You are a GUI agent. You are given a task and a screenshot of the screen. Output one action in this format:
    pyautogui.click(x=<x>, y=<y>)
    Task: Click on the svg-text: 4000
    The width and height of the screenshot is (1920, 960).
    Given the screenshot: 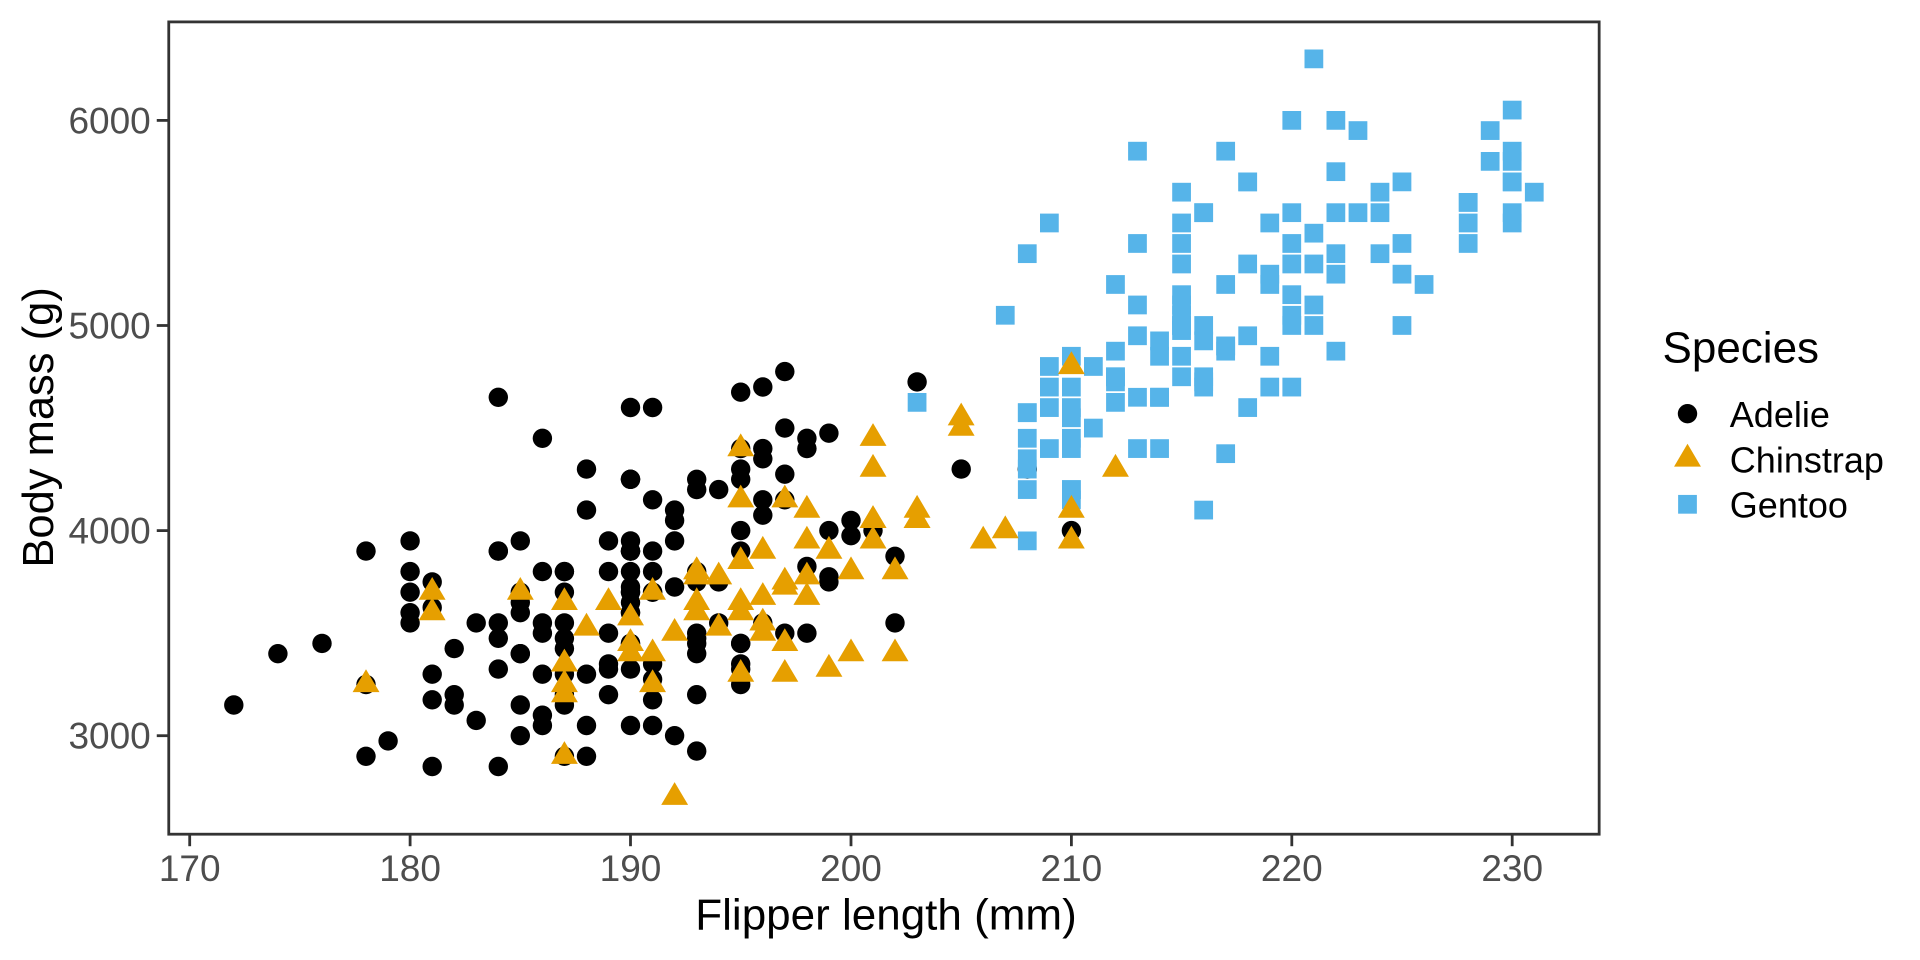 What is the action you would take?
    pyautogui.click(x=109, y=531)
    